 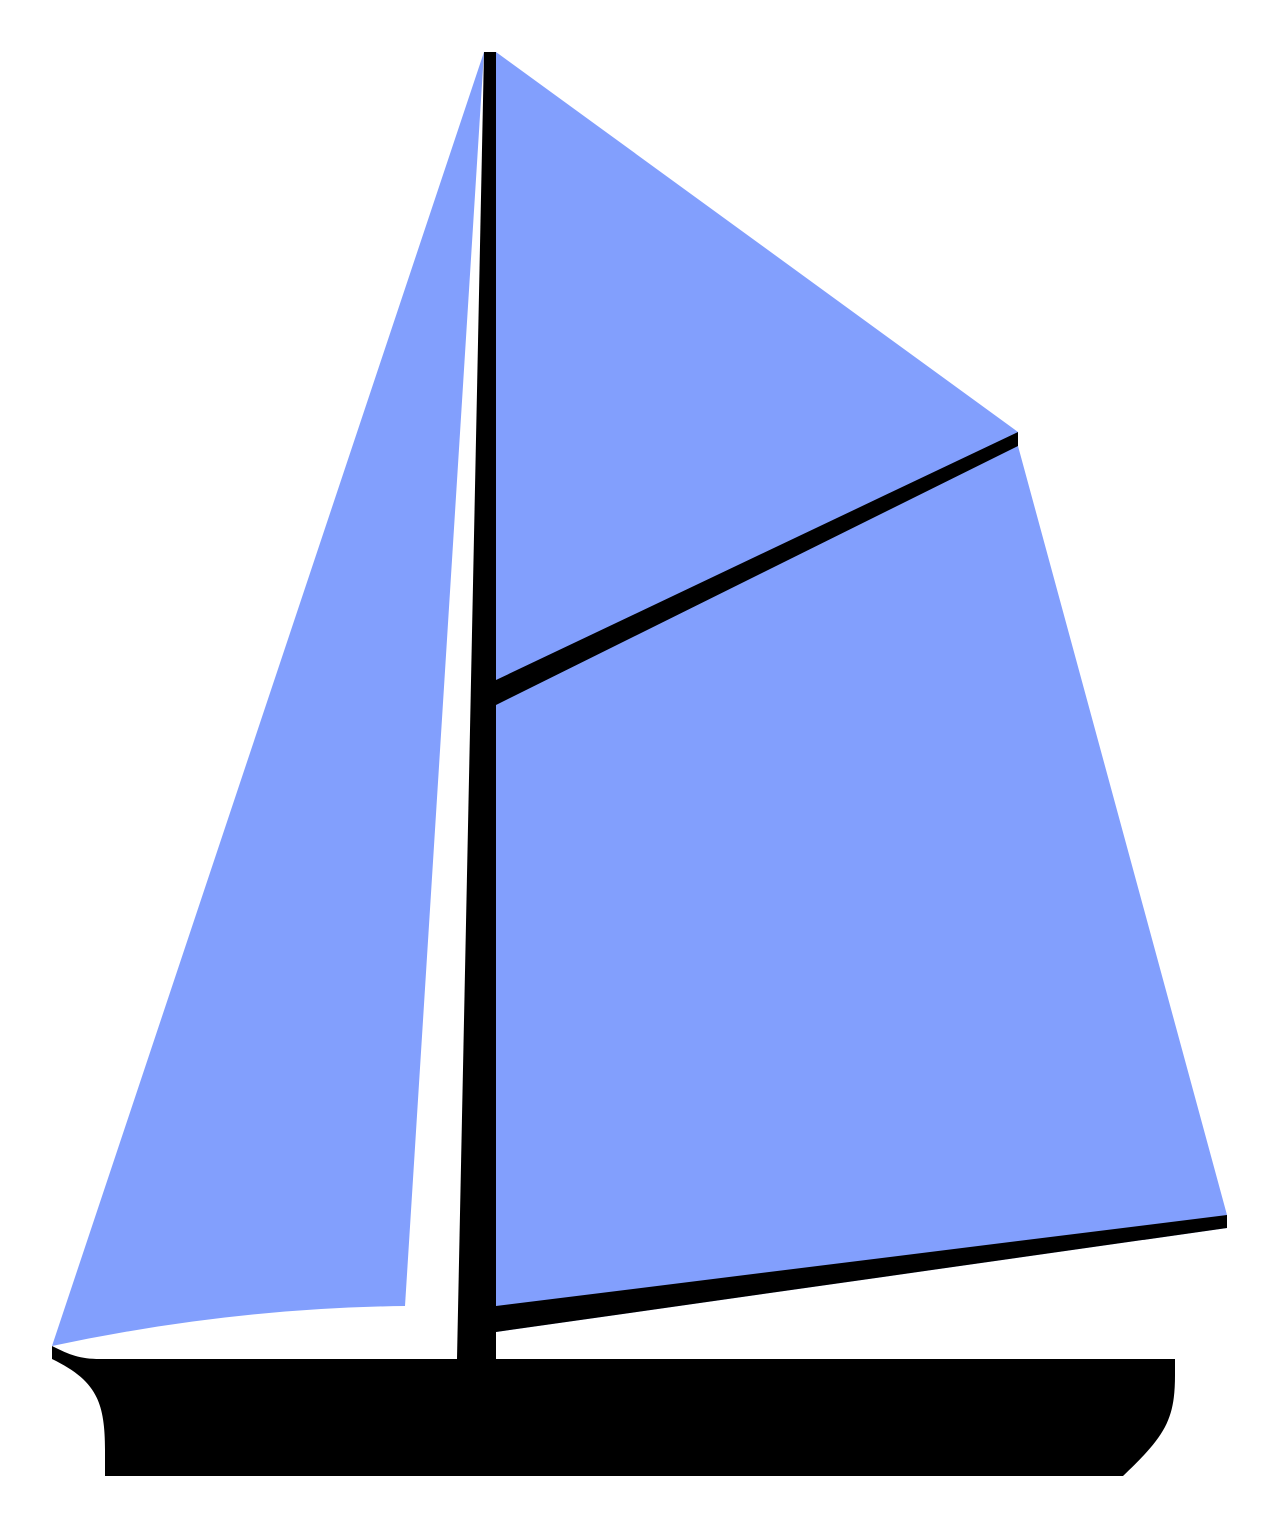 What do you see at coordinates (613, 1411) in the screenshot?
I see `hull` at bounding box center [613, 1411].